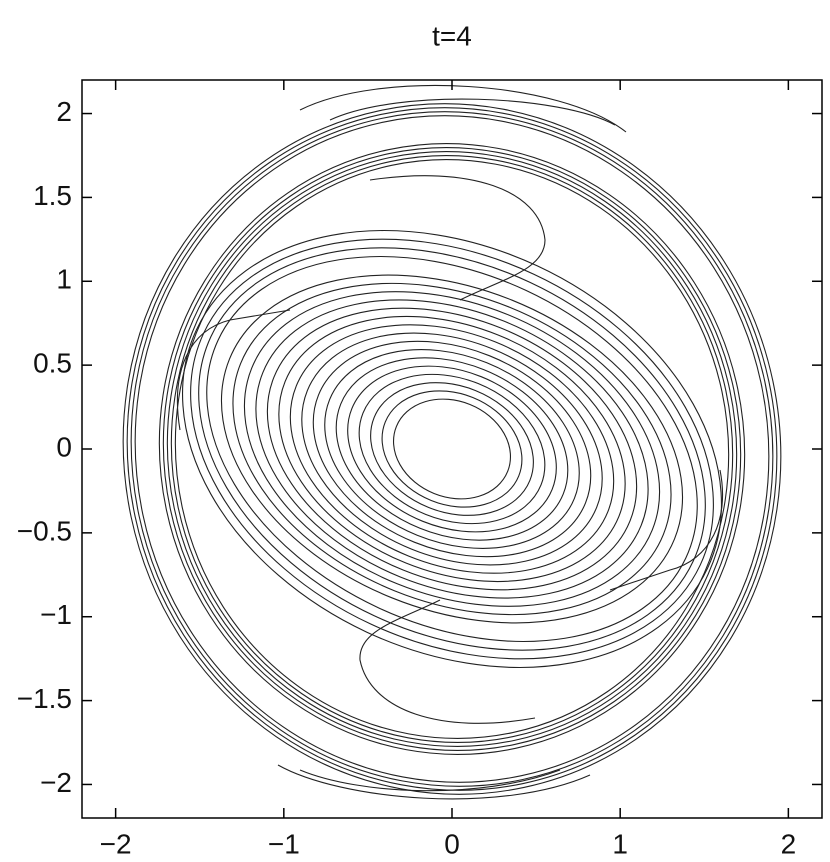 This screenshot has height=862, width=830. What do you see at coordinates (44, 530) in the screenshot?
I see `y-tick-label: −0.5` at bounding box center [44, 530].